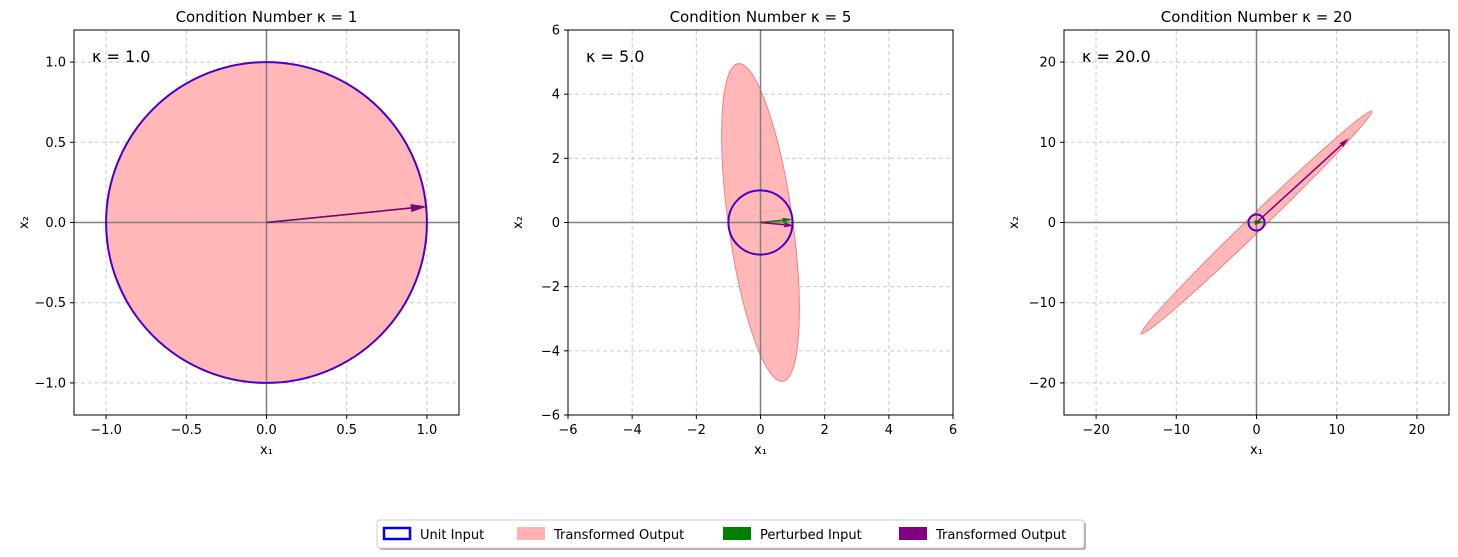 This screenshot has height=557, width=1458. What do you see at coordinates (1256, 17) in the screenshot?
I see `subplot-title: Condition Number κ = 20` at bounding box center [1256, 17].